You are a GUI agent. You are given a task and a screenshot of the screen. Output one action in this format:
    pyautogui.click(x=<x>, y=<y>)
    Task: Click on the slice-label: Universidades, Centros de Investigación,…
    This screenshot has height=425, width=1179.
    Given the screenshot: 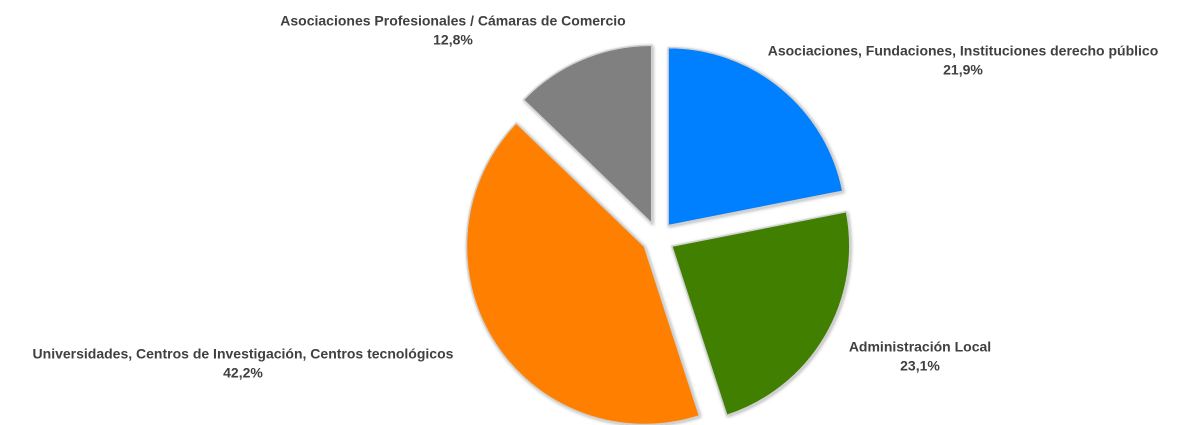 What is the action you would take?
    pyautogui.click(x=243, y=354)
    